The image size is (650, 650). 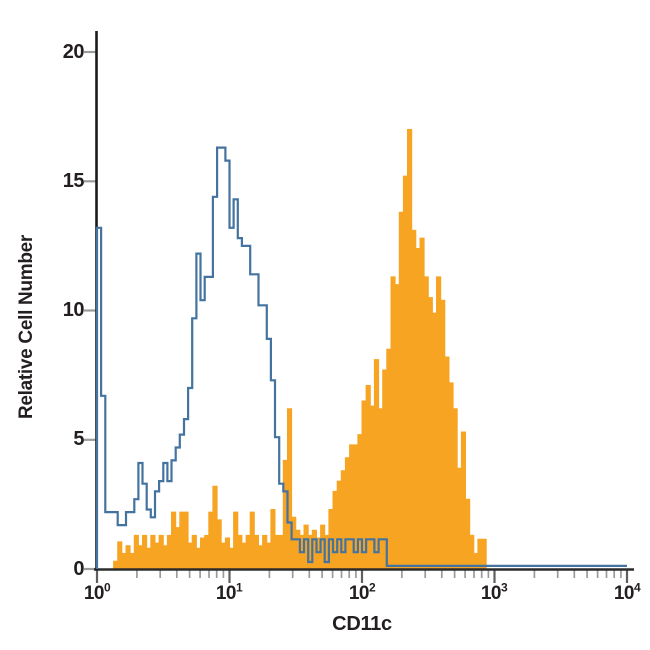 I want to click on y-tick-label-20: 20, so click(x=73, y=52).